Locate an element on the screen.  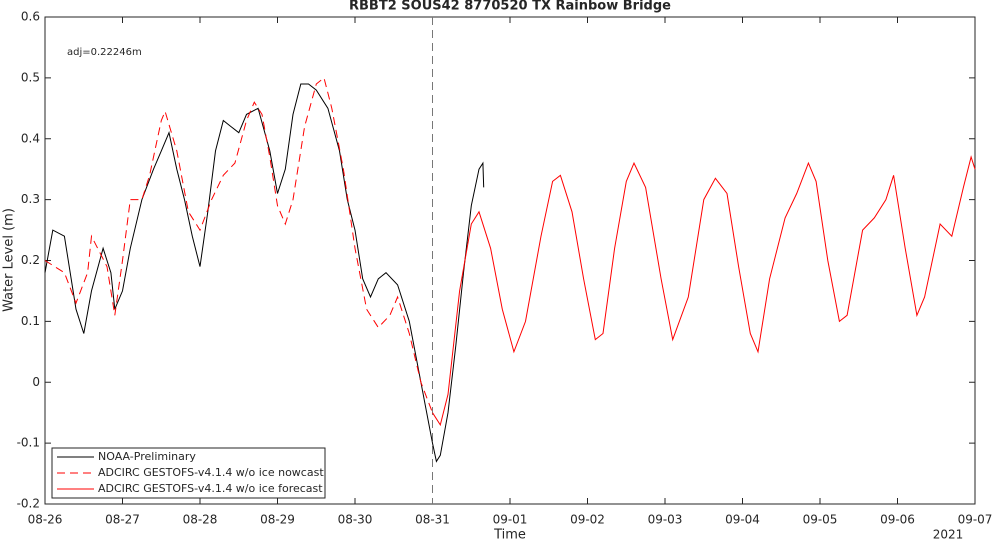
x-tick-label: 08-28 is located at coordinates (200, 520).